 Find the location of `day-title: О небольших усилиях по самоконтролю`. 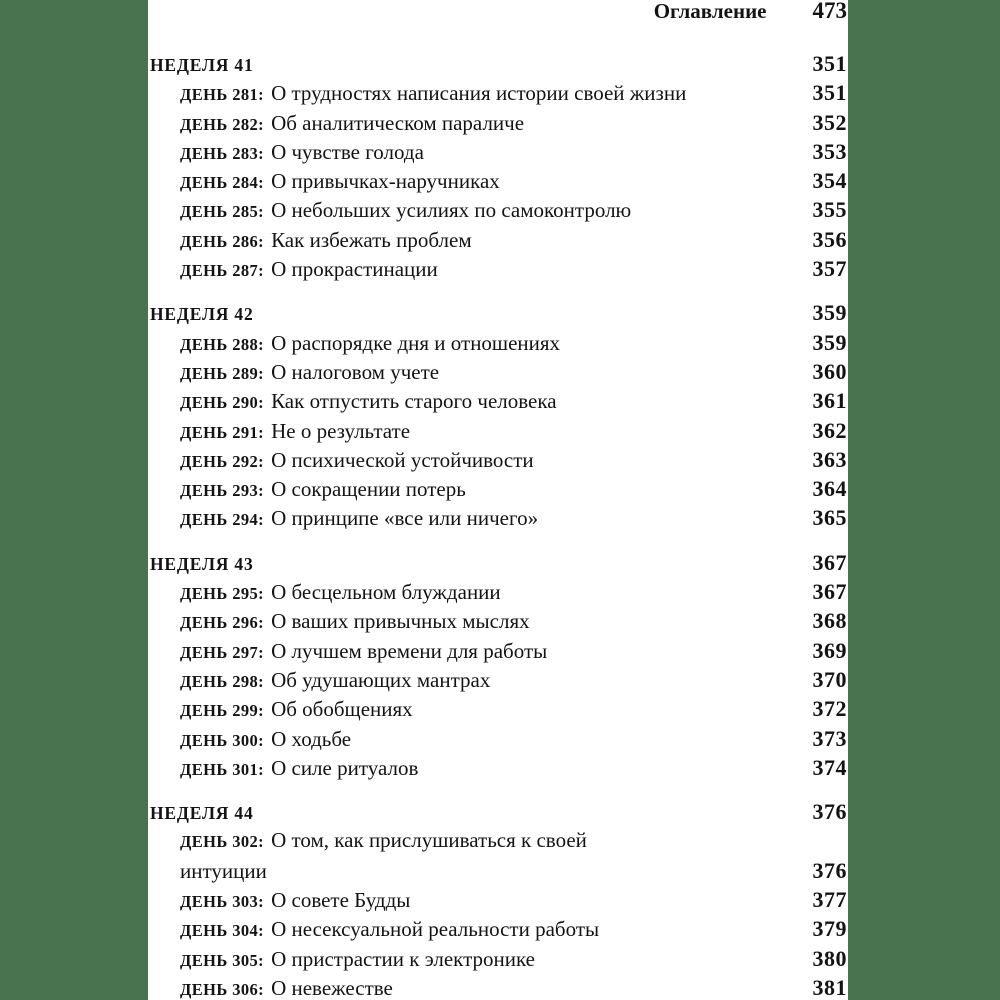

day-title: О небольших усилиях по самоконтролю is located at coordinates (451, 210).